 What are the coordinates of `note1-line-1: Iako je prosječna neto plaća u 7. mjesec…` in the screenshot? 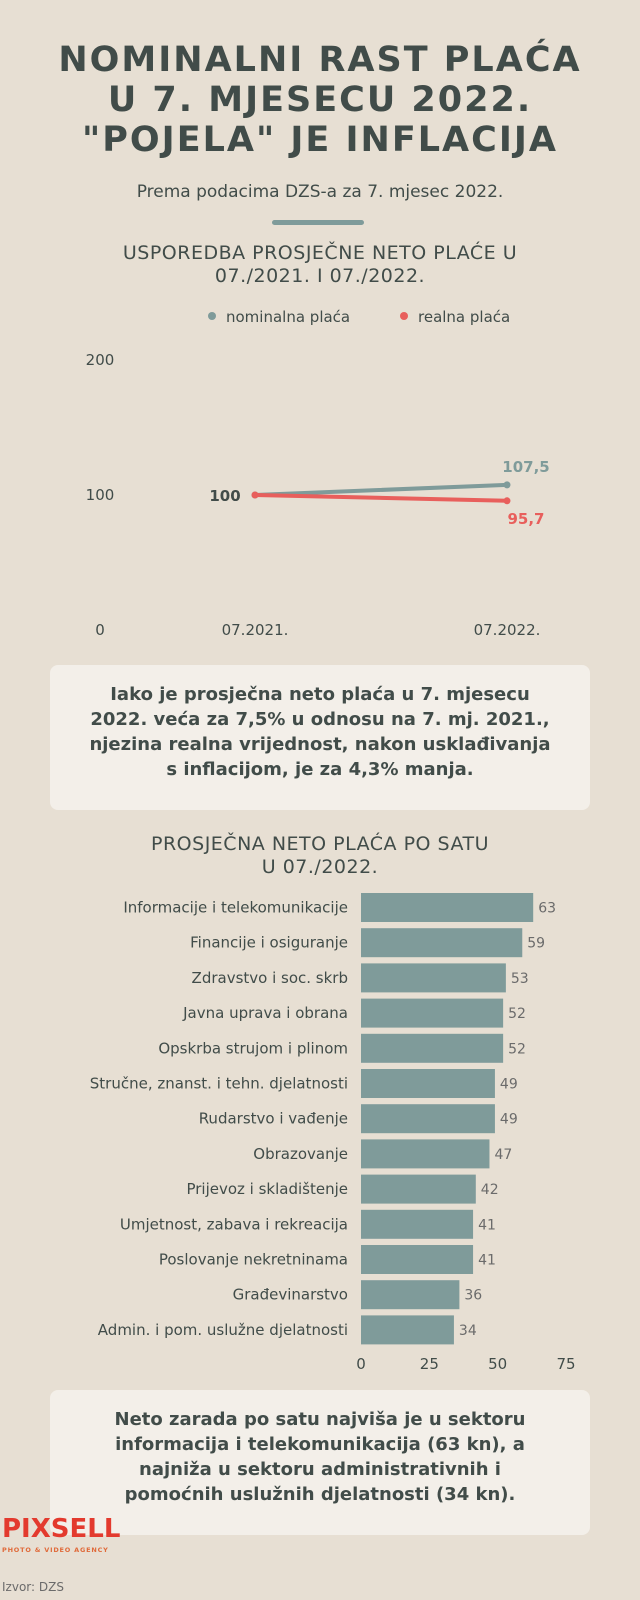 It's located at (320, 694).